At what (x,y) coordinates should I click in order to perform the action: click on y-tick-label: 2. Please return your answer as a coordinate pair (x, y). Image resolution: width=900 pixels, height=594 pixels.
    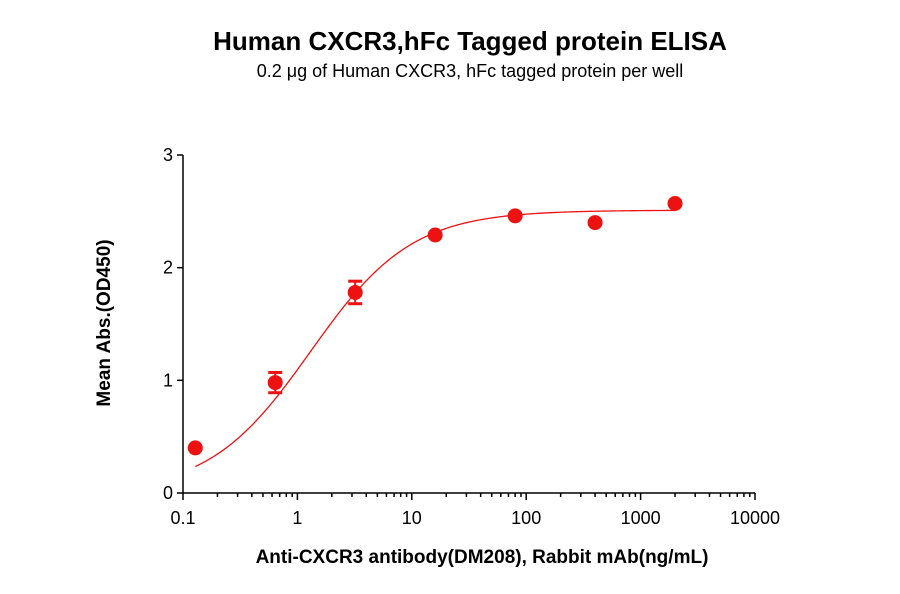
    Looking at the image, I should click on (168, 268).